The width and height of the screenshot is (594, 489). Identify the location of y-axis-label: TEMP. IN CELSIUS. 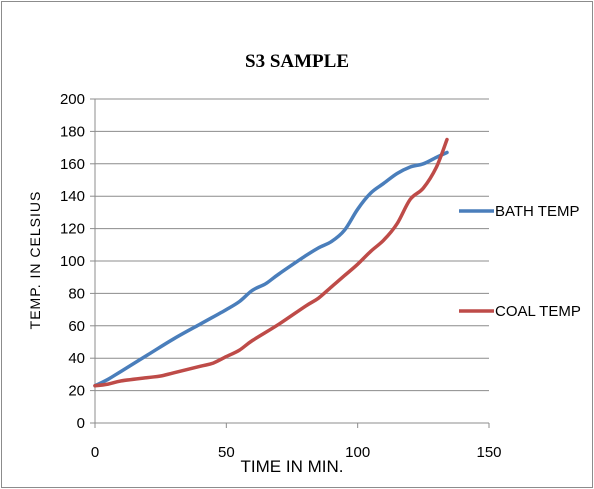
(35, 260).